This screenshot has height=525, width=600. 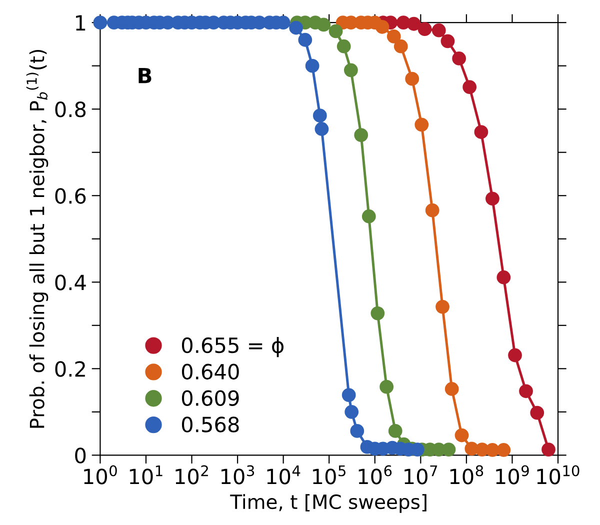 I want to click on x-tick-label: 10$^{2}$, so click(x=192, y=474).